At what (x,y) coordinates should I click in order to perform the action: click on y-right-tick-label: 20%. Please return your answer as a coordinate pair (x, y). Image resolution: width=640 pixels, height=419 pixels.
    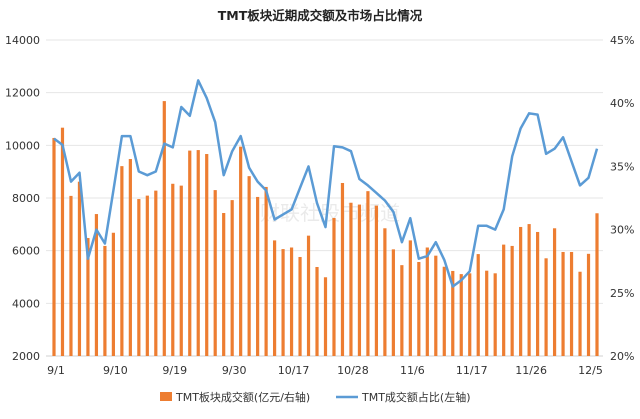
    Looking at the image, I should click on (622, 356).